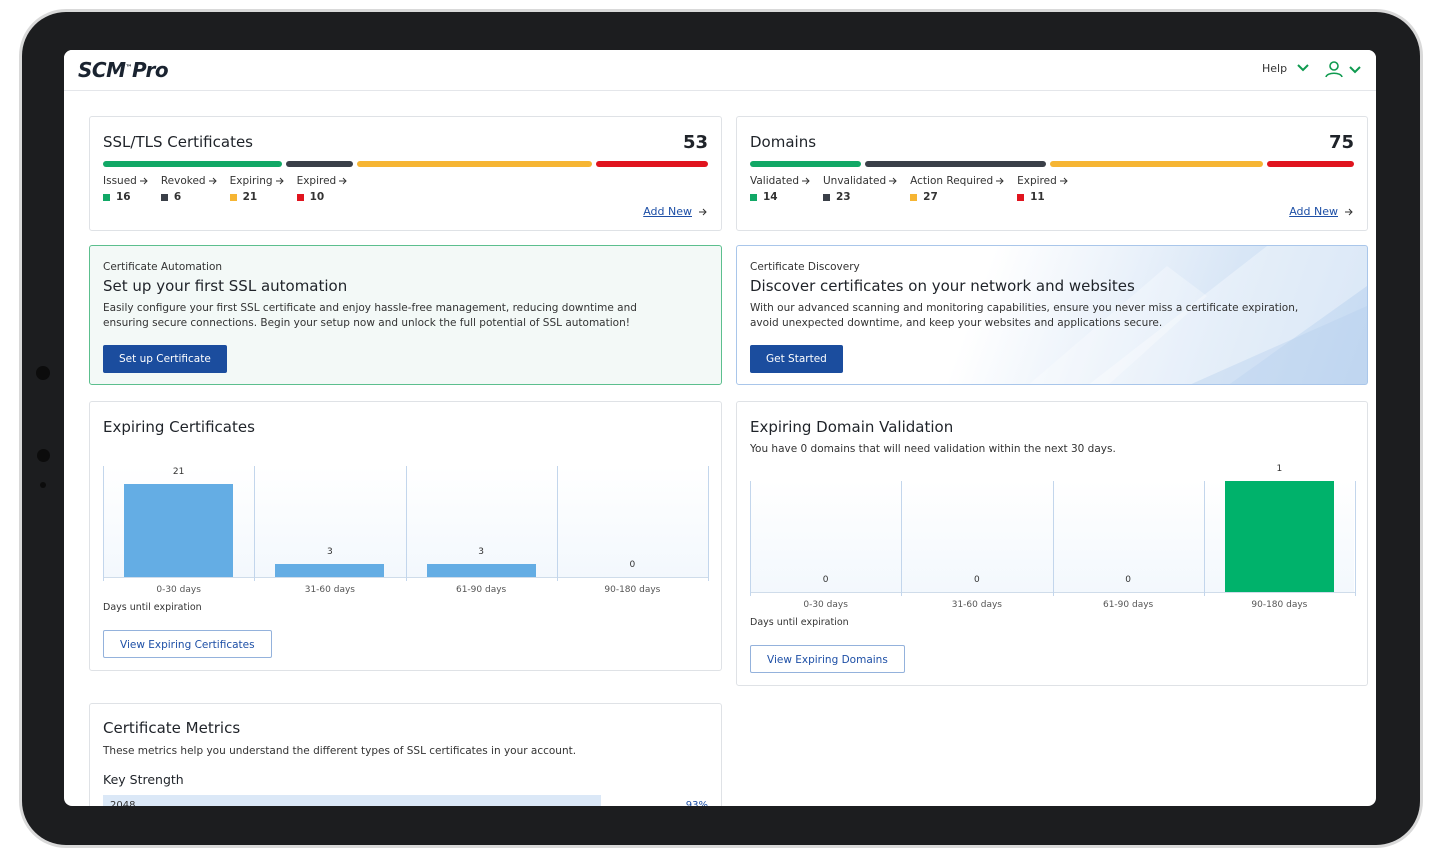 The width and height of the screenshot is (1440, 854). Describe the element at coordinates (770, 197) in the screenshot. I see `legend-count: 14` at that location.